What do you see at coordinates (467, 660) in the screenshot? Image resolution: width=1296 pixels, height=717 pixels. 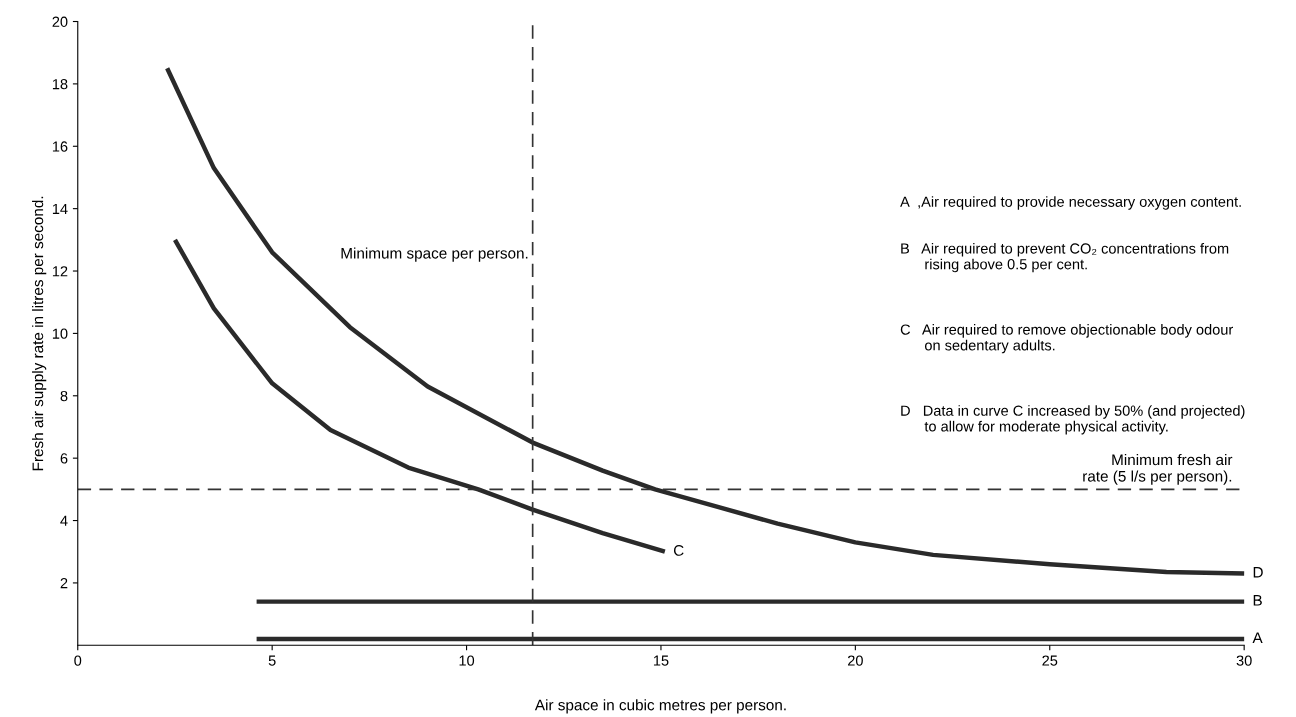 I see `x-tick-label: 10` at bounding box center [467, 660].